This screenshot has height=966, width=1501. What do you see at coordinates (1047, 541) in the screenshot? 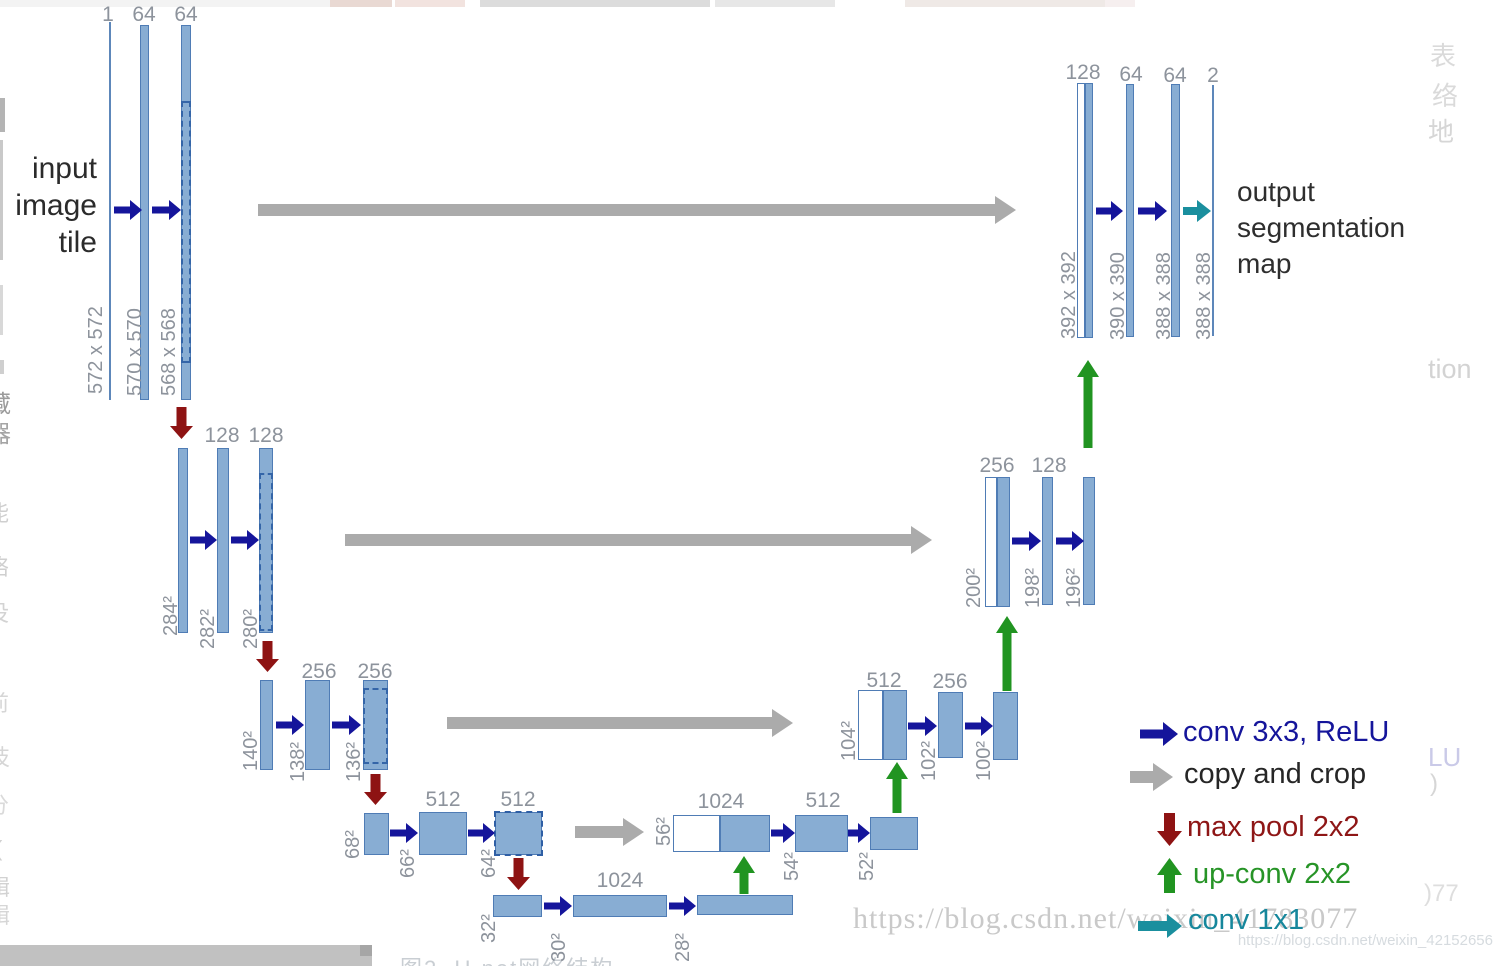
I see `dec2-conv1-bar` at bounding box center [1047, 541].